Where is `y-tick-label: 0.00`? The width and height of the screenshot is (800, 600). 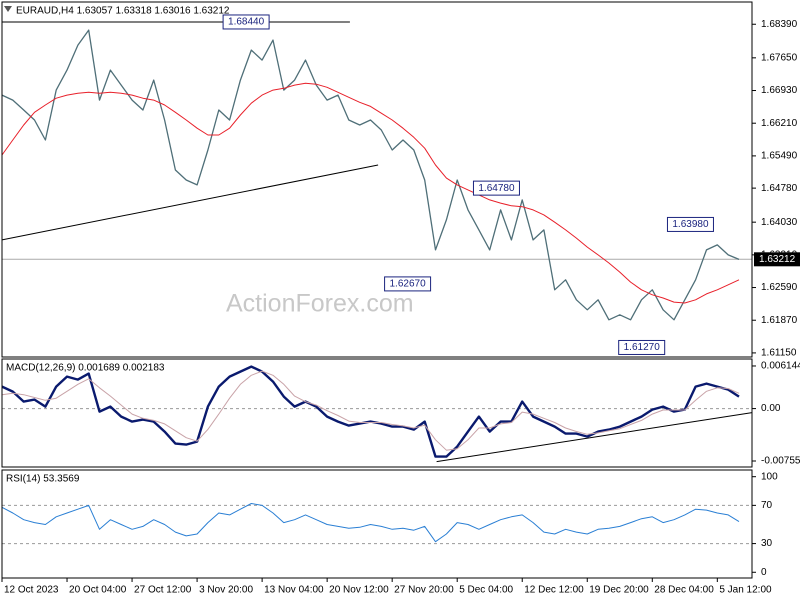
y-tick-label: 0.00 is located at coordinates (771, 408).